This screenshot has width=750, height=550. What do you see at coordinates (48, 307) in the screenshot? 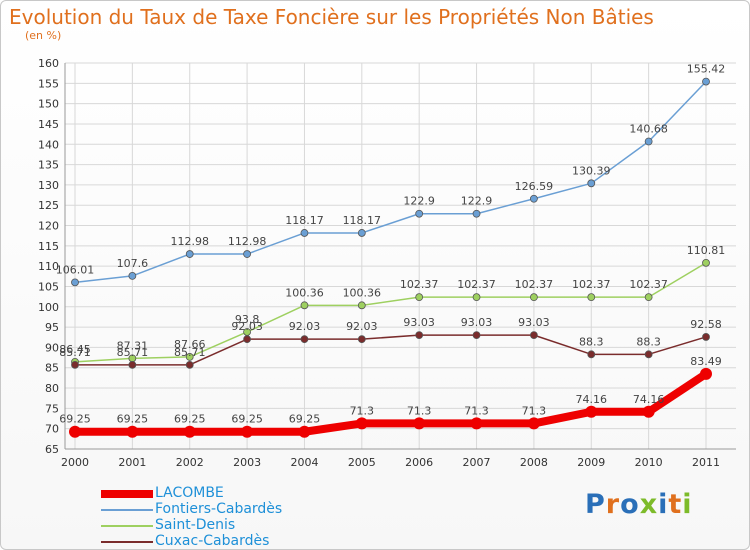
I see `y-tick-label: 100` at bounding box center [48, 307].